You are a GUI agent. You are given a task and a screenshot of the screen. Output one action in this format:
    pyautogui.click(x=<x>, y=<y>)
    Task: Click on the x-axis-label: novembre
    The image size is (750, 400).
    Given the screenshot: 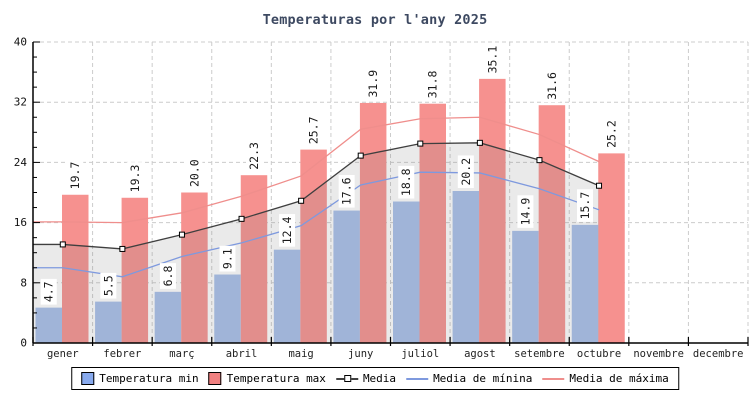 What is the action you would take?
    pyautogui.click(x=658, y=354)
    